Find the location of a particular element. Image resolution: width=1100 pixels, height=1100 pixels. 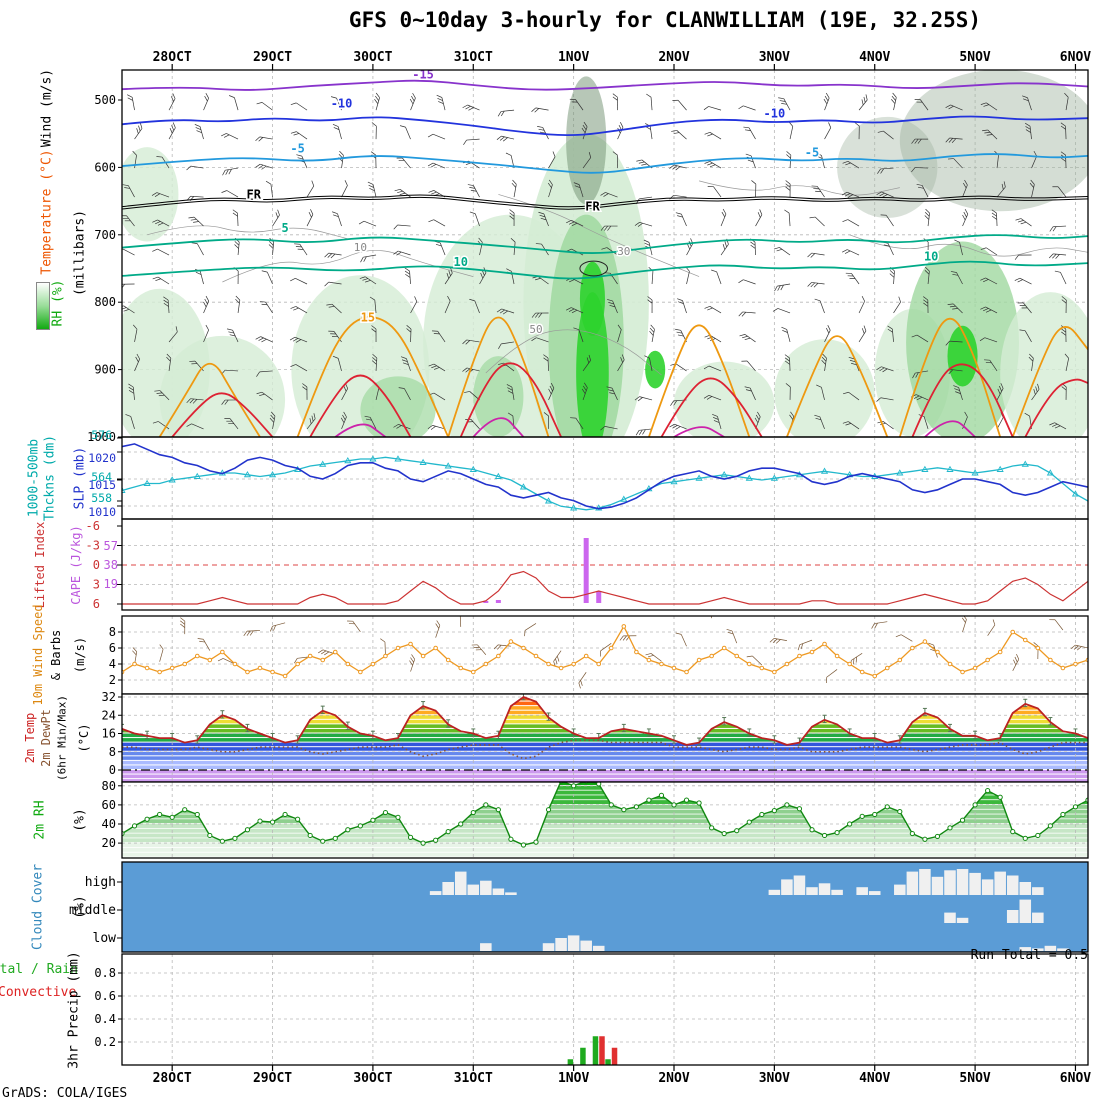

axis-label-lifted-index: Lifted Index is located at coordinates (40, 565).